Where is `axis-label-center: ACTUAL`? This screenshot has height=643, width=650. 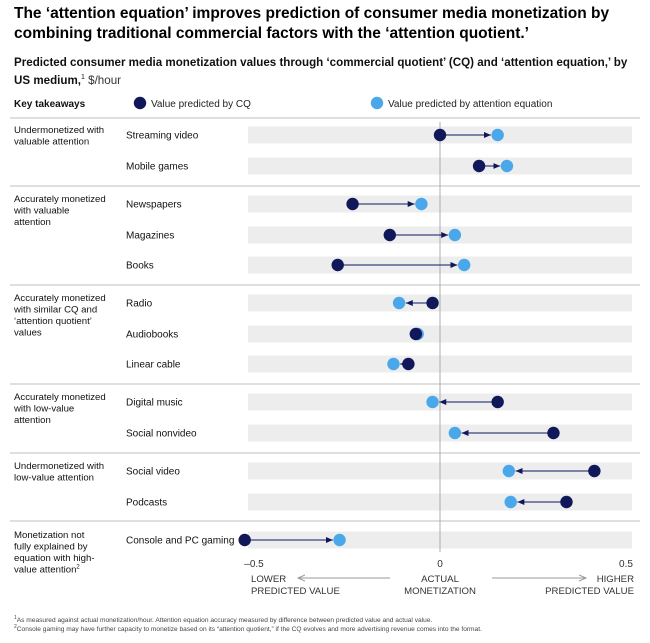
axis-label-center: ACTUAL is located at coordinates (440, 579).